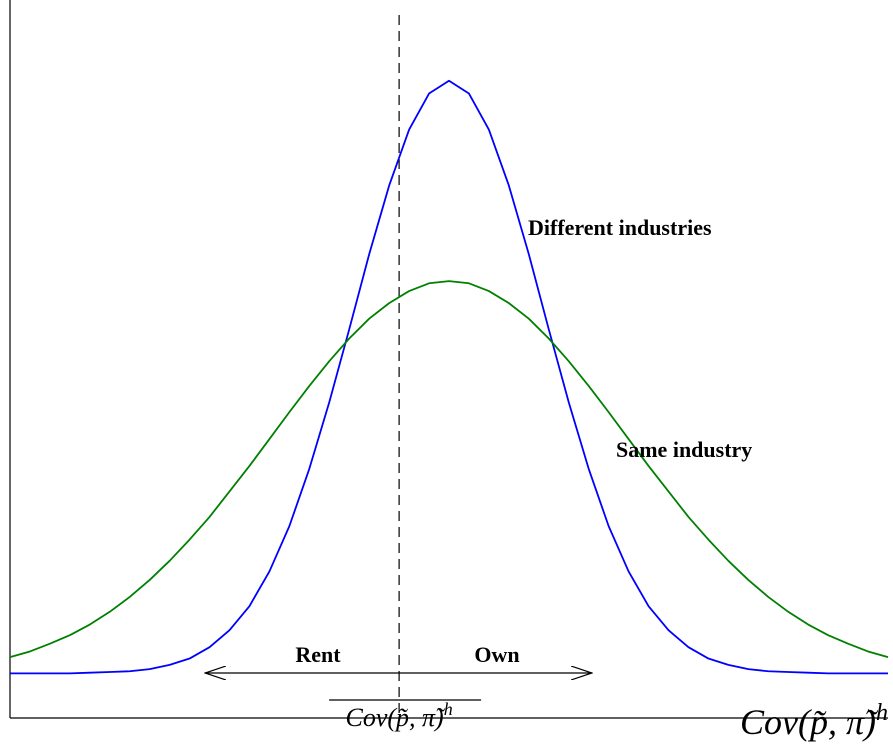  I want to click on annotation: Own, so click(496, 654).